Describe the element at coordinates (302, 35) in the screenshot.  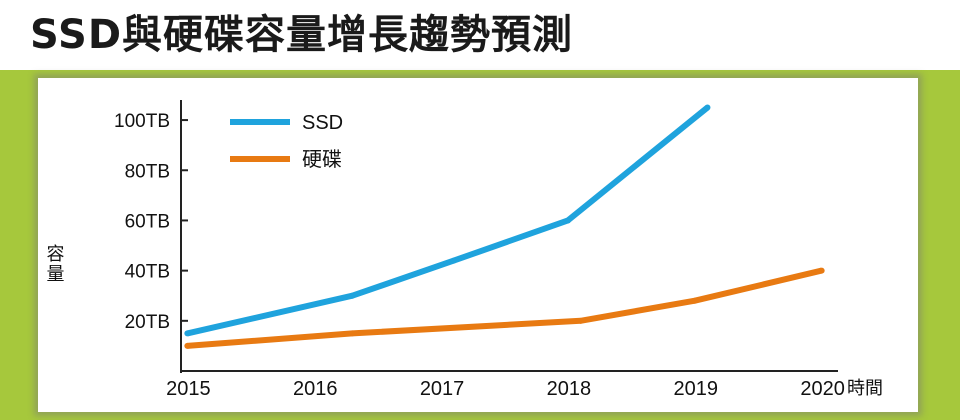
I see `page-title: SSD與硬碟容量增長趨勢預測` at that location.